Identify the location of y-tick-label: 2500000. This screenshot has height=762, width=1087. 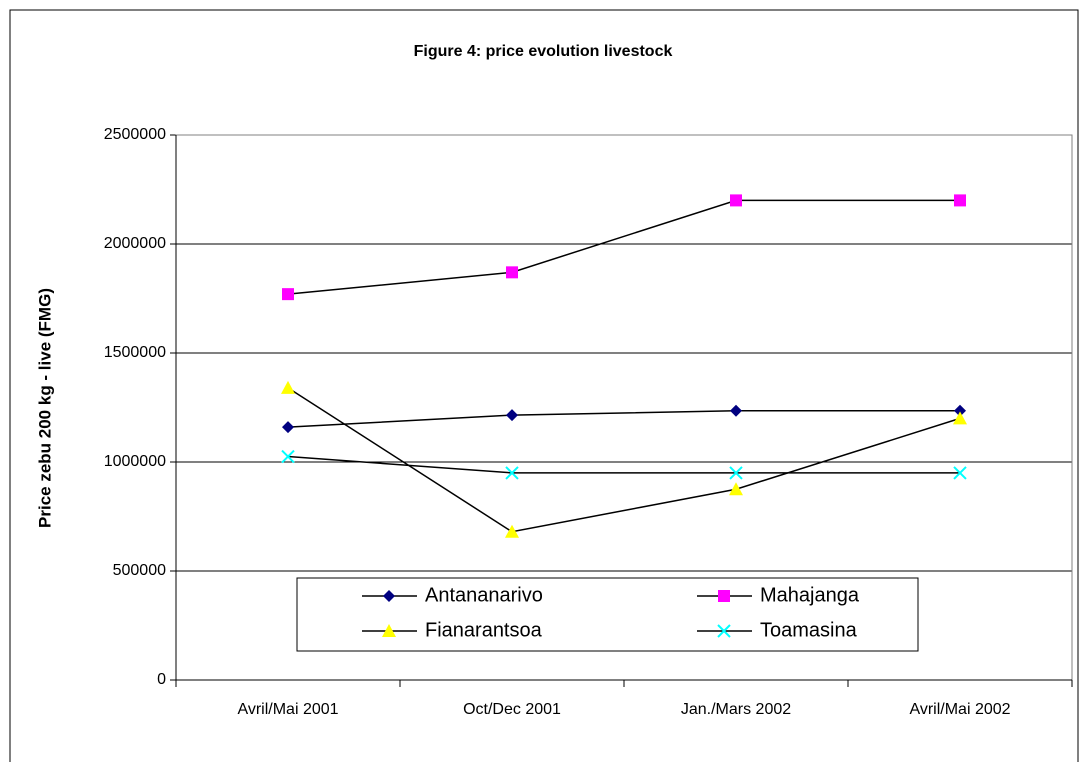
(135, 134).